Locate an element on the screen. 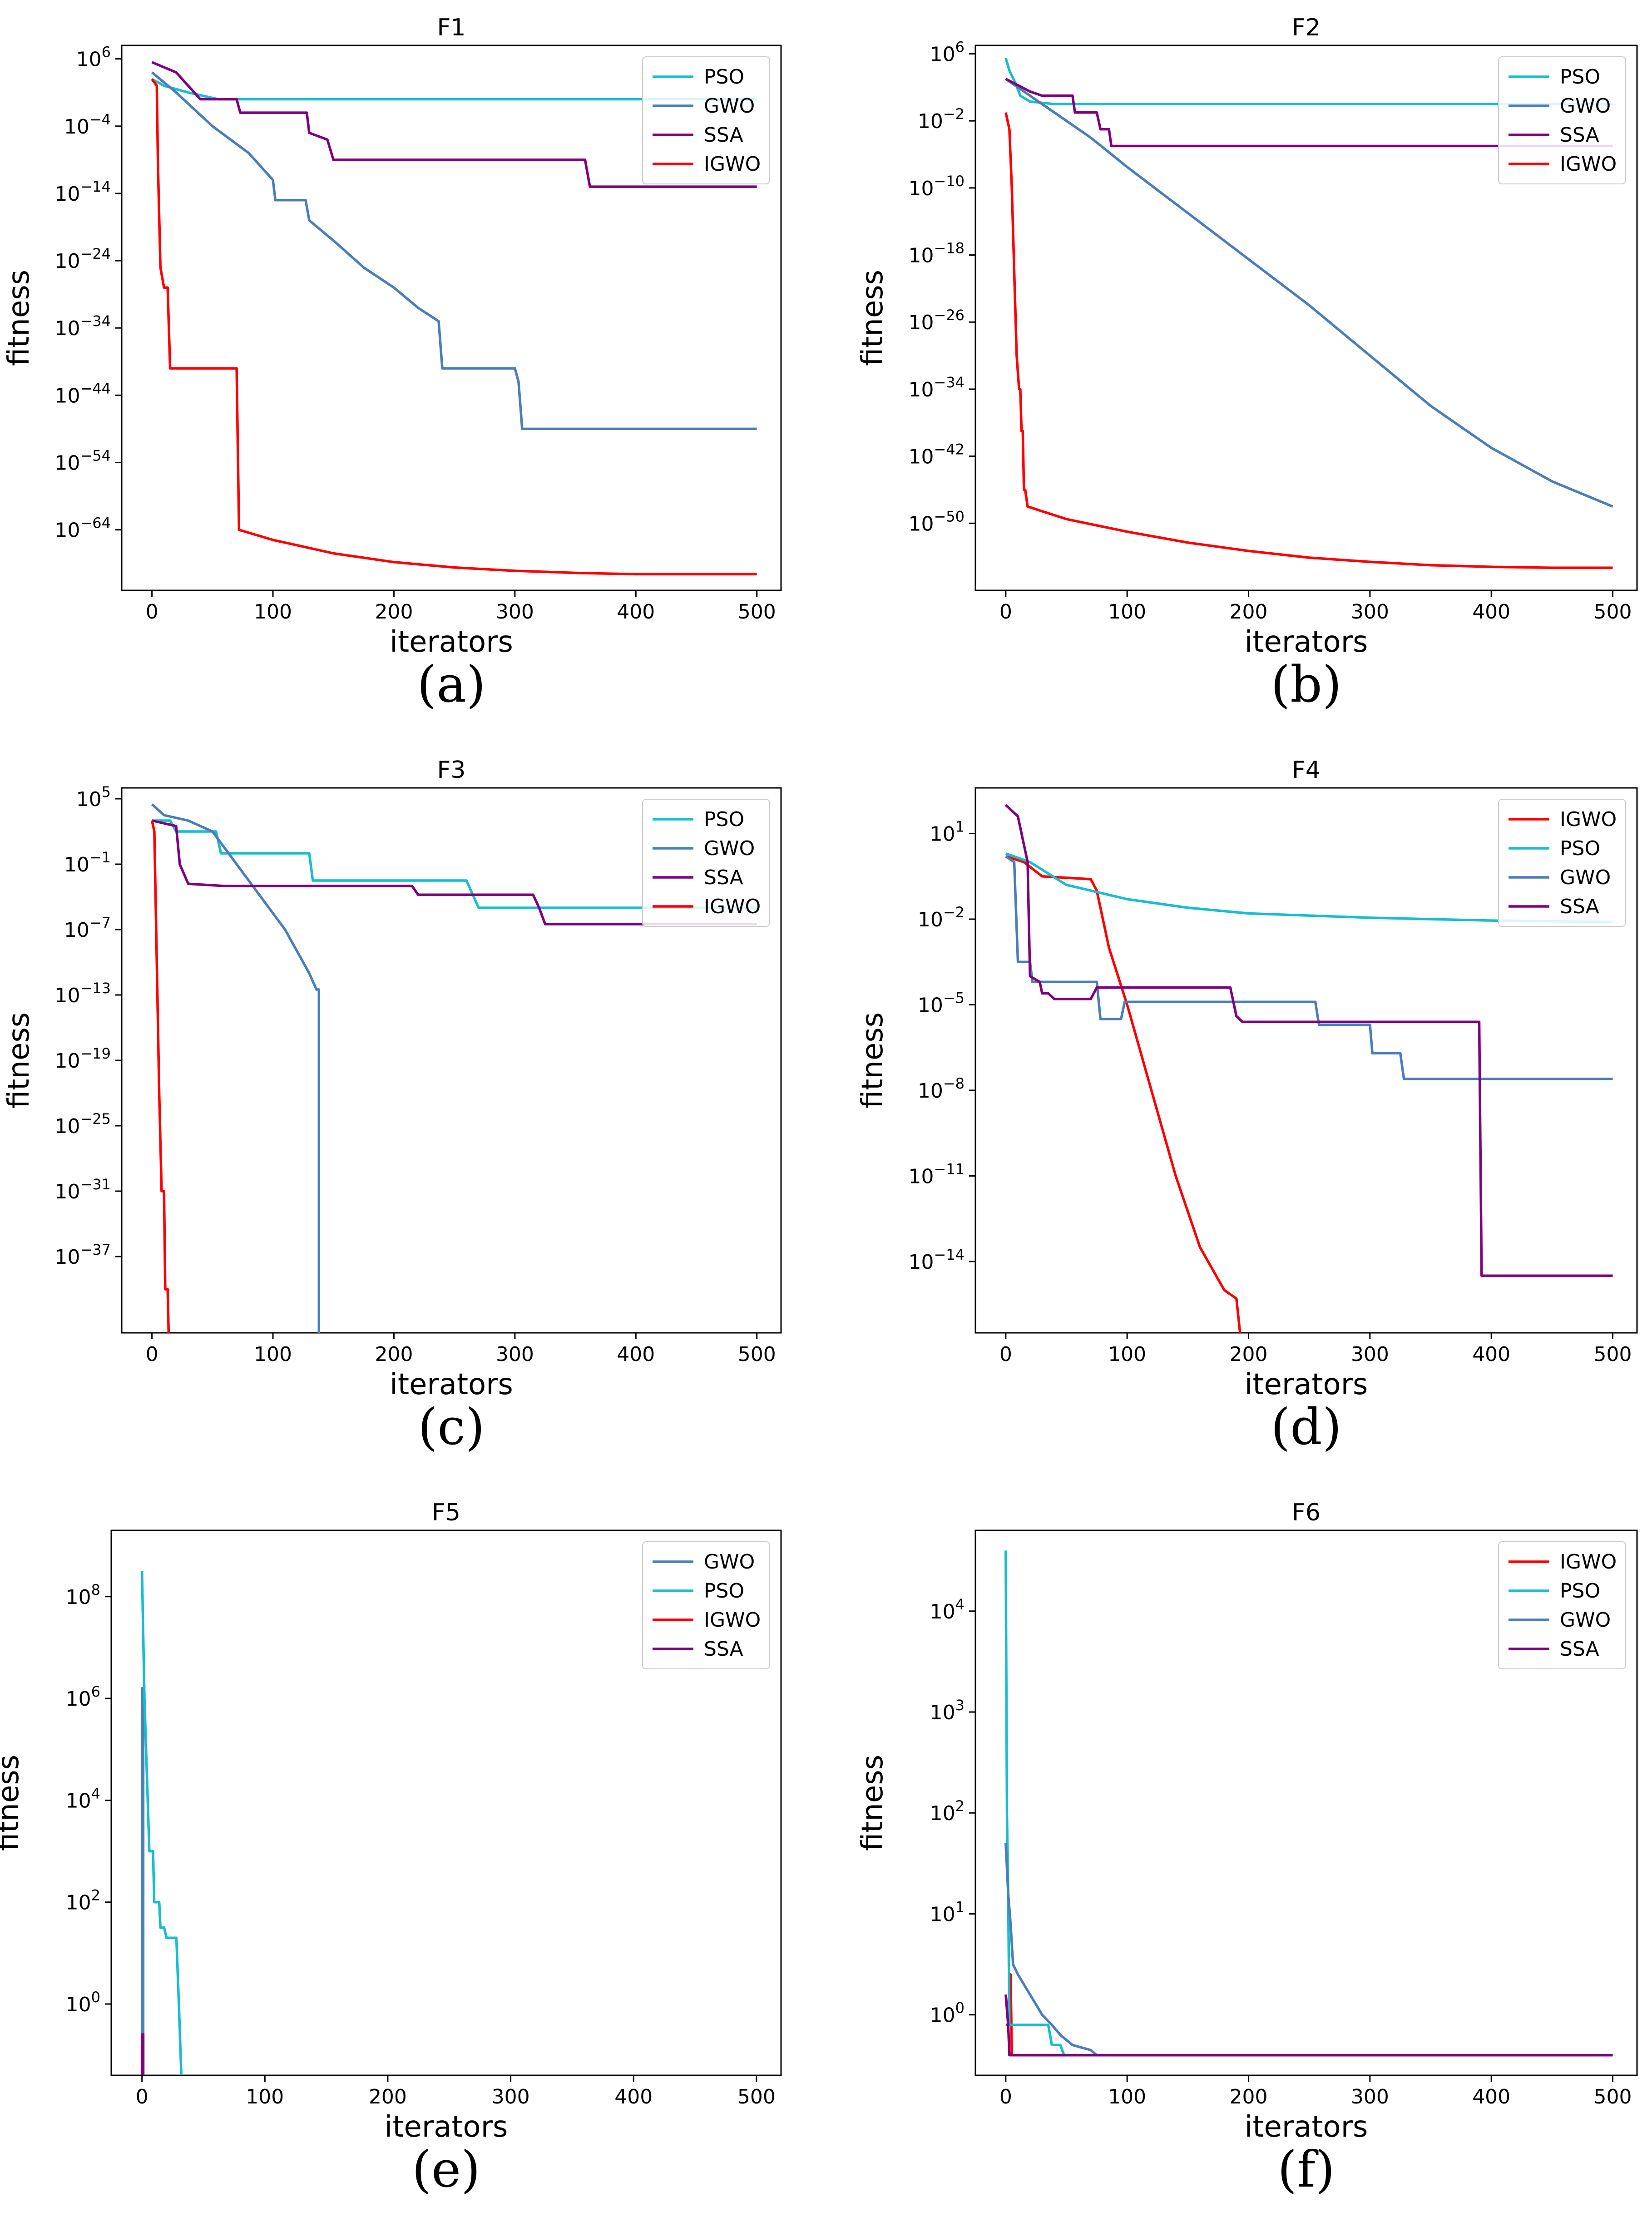  y-tick-label: 10⁻¹ is located at coordinates (87, 862).